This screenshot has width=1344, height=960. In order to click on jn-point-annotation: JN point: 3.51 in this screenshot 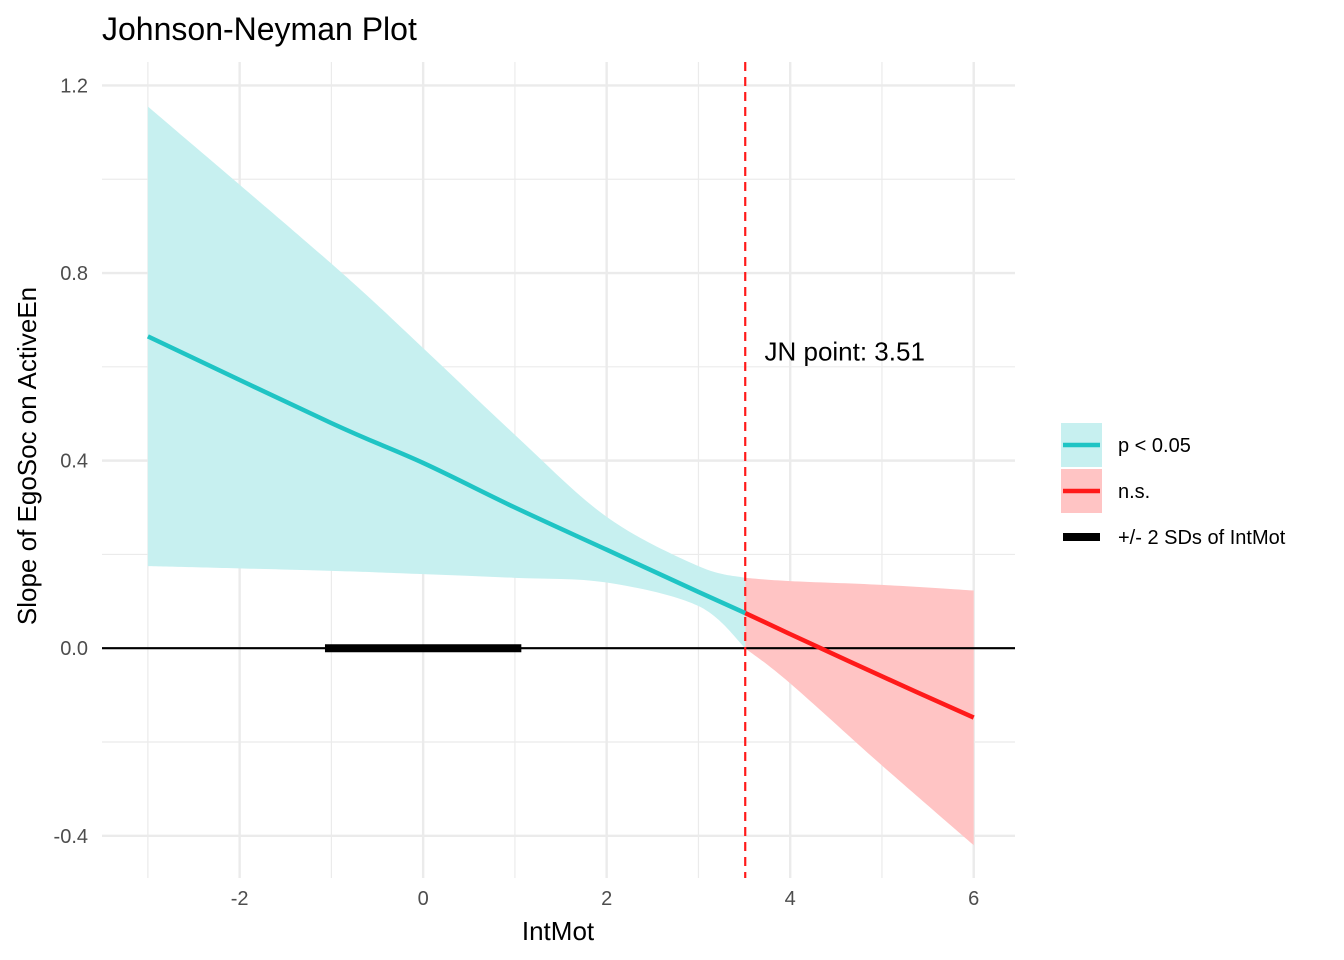, I will do `click(844, 351)`.